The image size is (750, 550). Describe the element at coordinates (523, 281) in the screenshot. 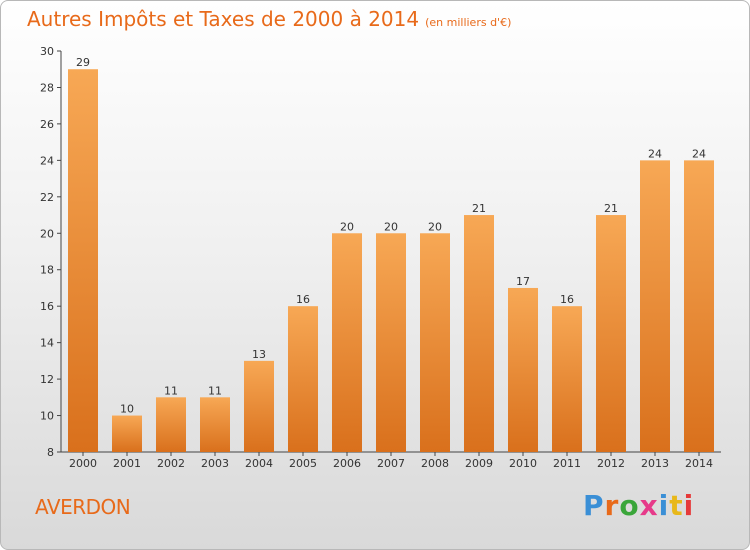

I see `bar-value-label: 17` at that location.